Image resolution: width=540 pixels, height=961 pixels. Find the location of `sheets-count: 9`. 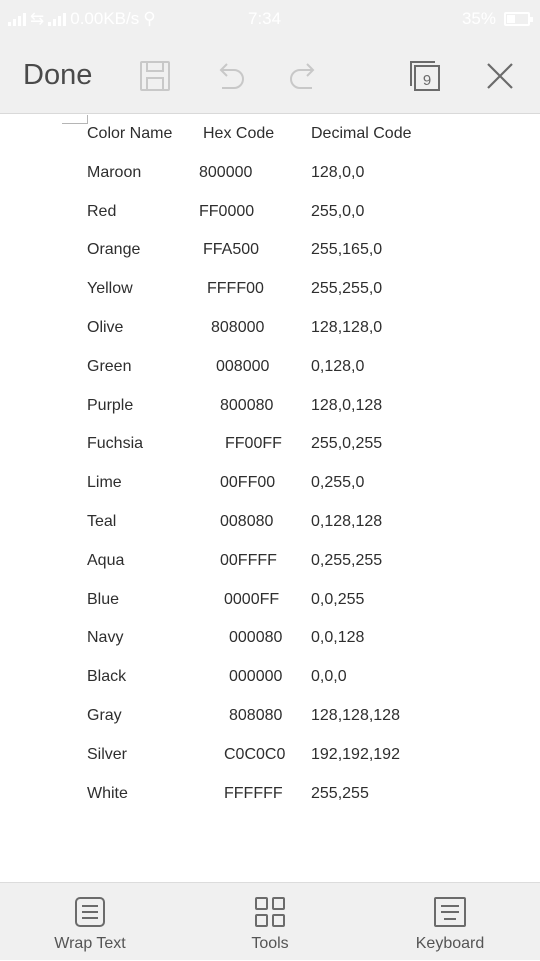

sheets-count: 9 is located at coordinates (427, 80).